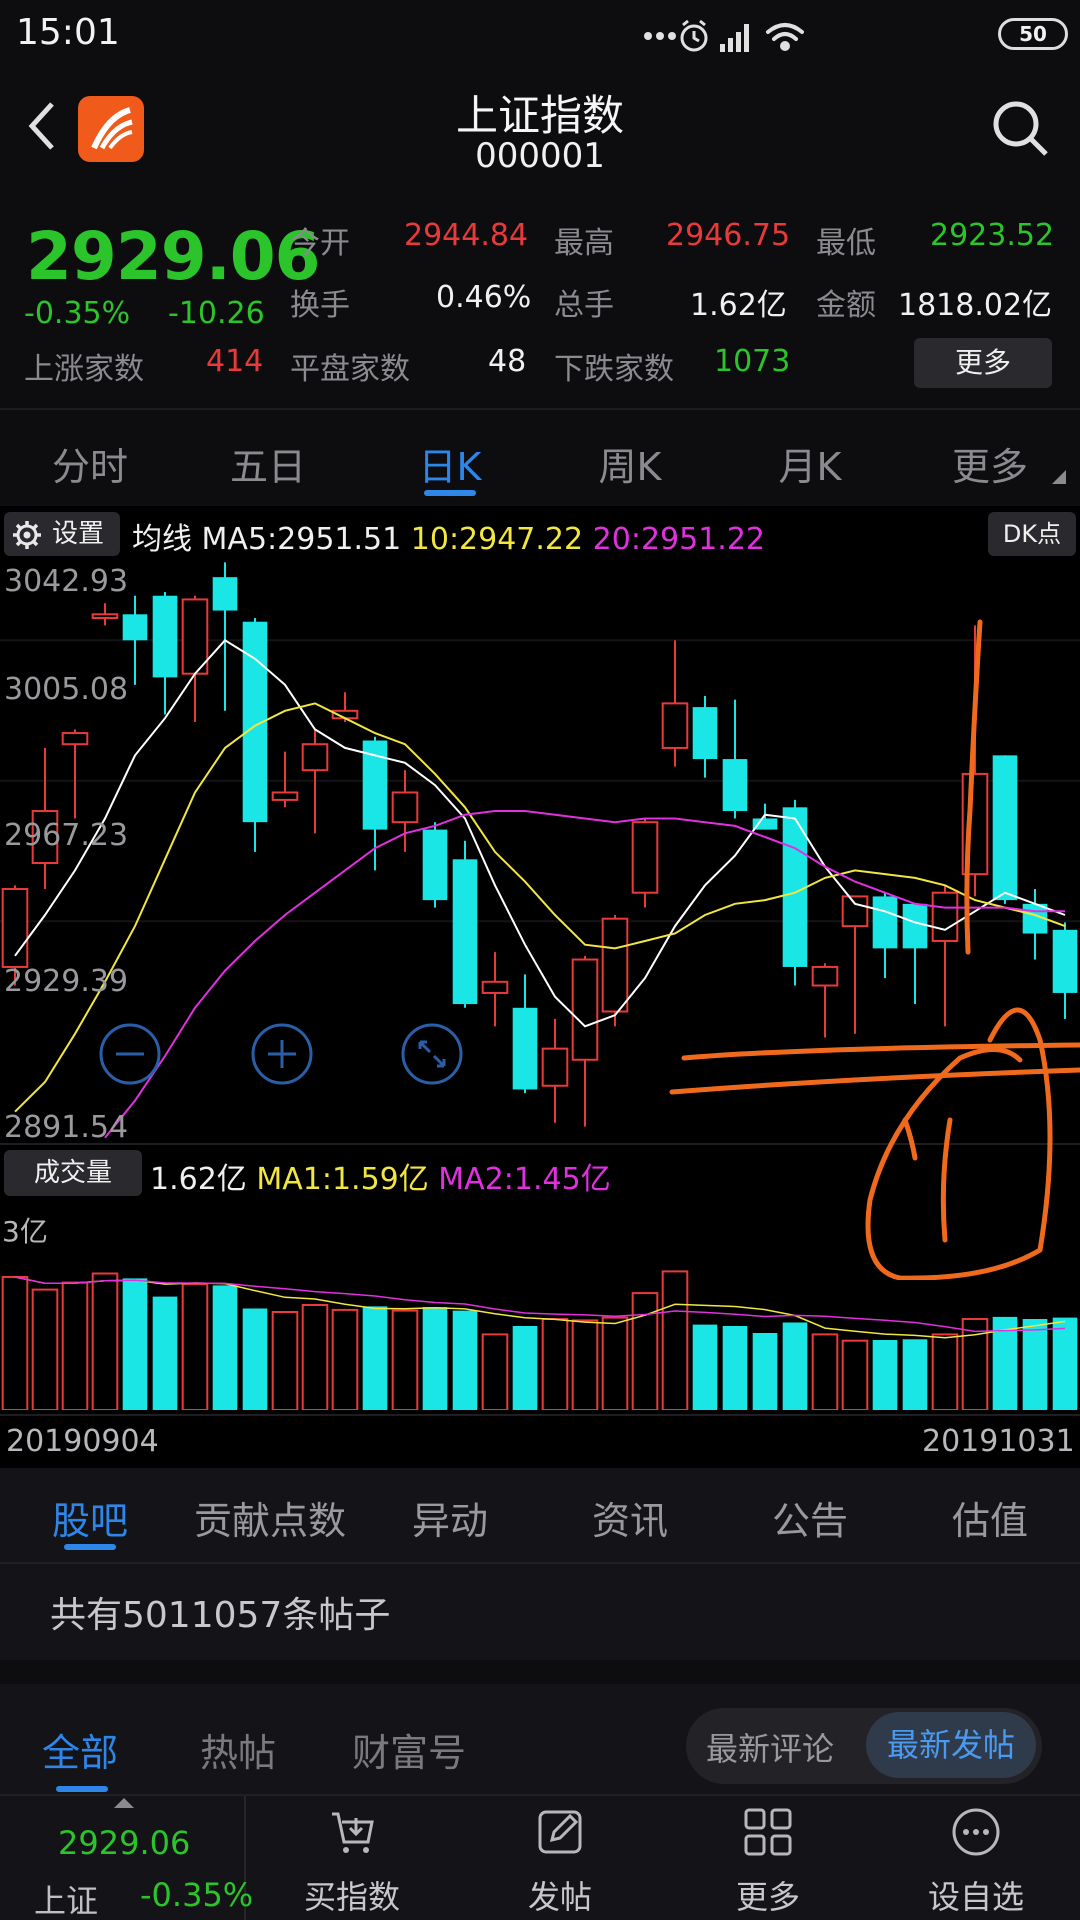 The height and width of the screenshot is (1920, 1080). I want to click on more-quote-button: 更多, so click(983, 363).